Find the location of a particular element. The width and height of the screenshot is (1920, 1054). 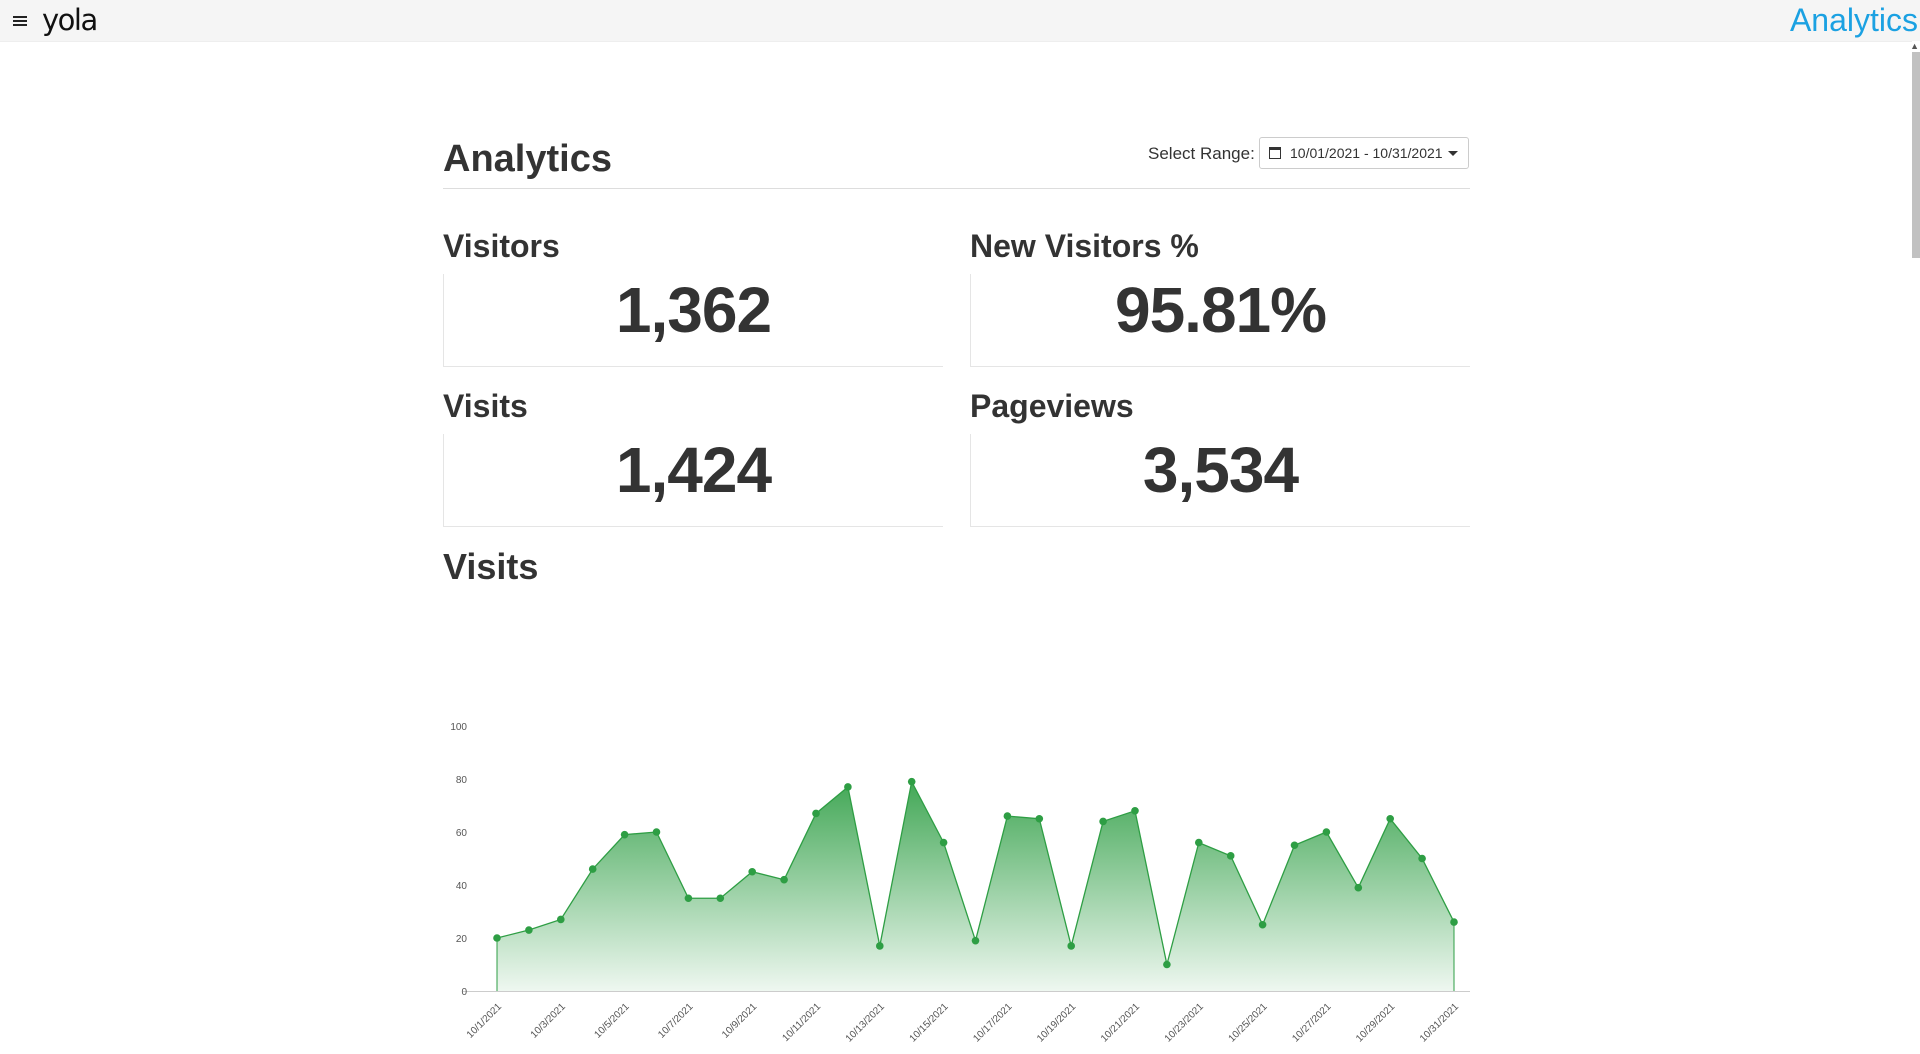

x-tick-label: 10/19/2021 is located at coordinates (1056, 1022).